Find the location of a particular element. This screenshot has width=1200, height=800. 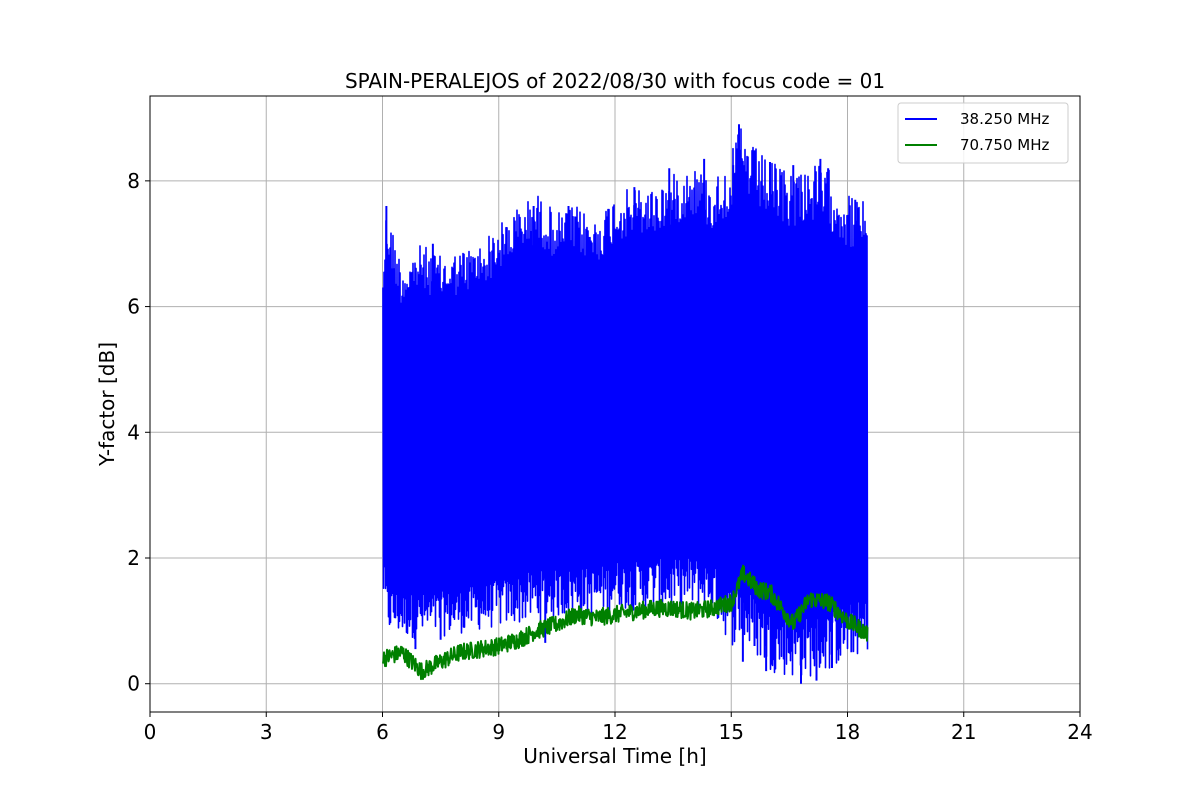

x-tick-label: 6 is located at coordinates (382, 732).